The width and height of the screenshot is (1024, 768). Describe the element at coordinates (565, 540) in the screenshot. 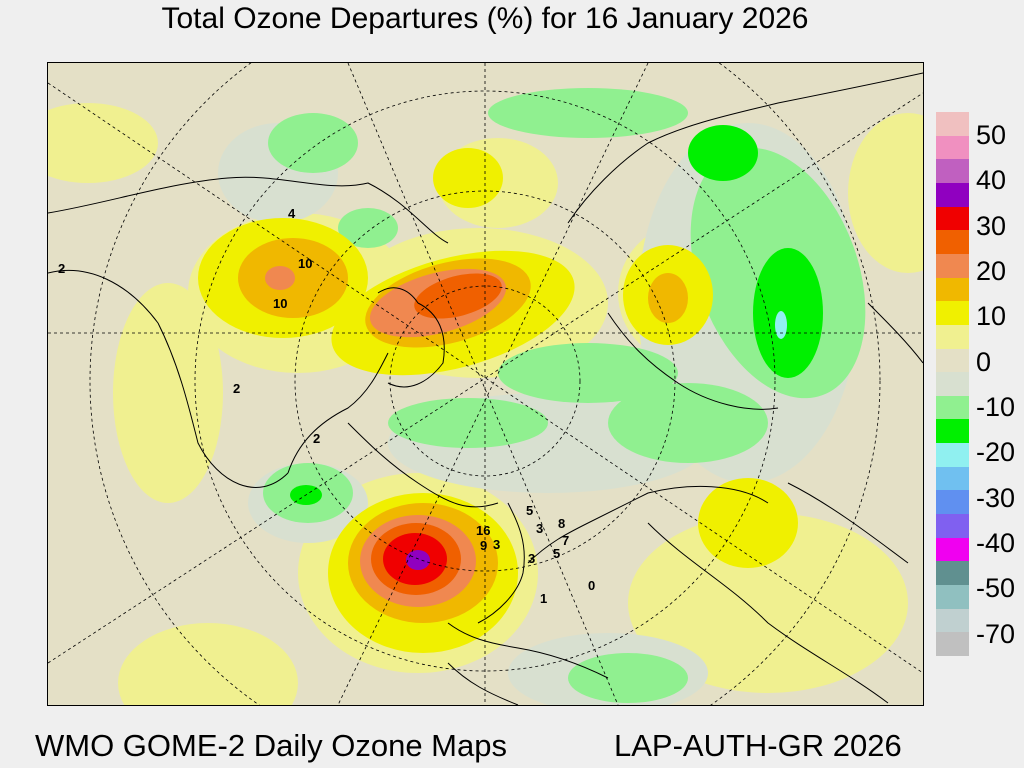

I see `contour-label: 7` at that location.